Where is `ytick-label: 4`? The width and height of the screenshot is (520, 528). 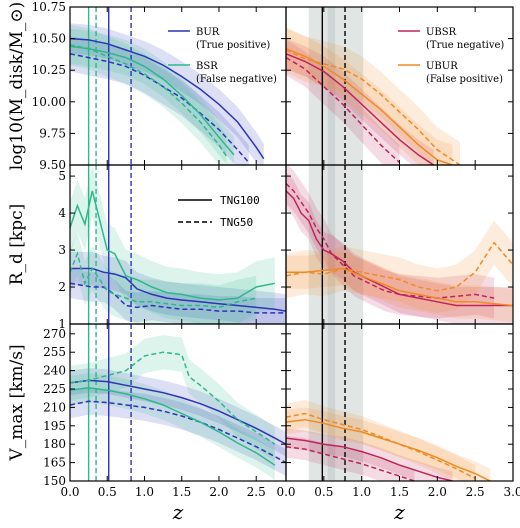
ytick-label: 4 is located at coordinates (62, 213).